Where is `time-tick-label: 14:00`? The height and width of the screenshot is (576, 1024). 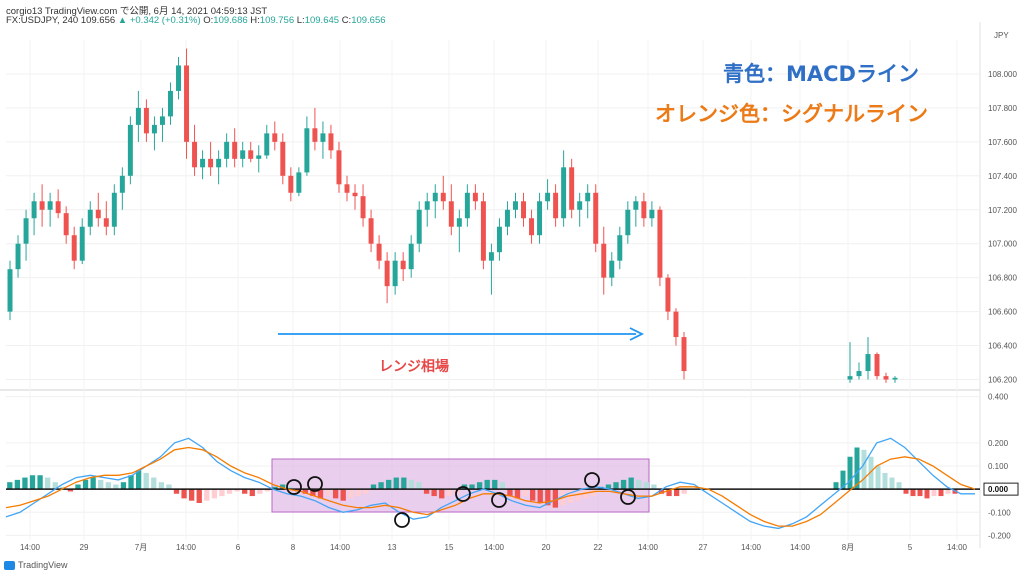
time-tick-label: 14:00 is located at coordinates (186, 547).